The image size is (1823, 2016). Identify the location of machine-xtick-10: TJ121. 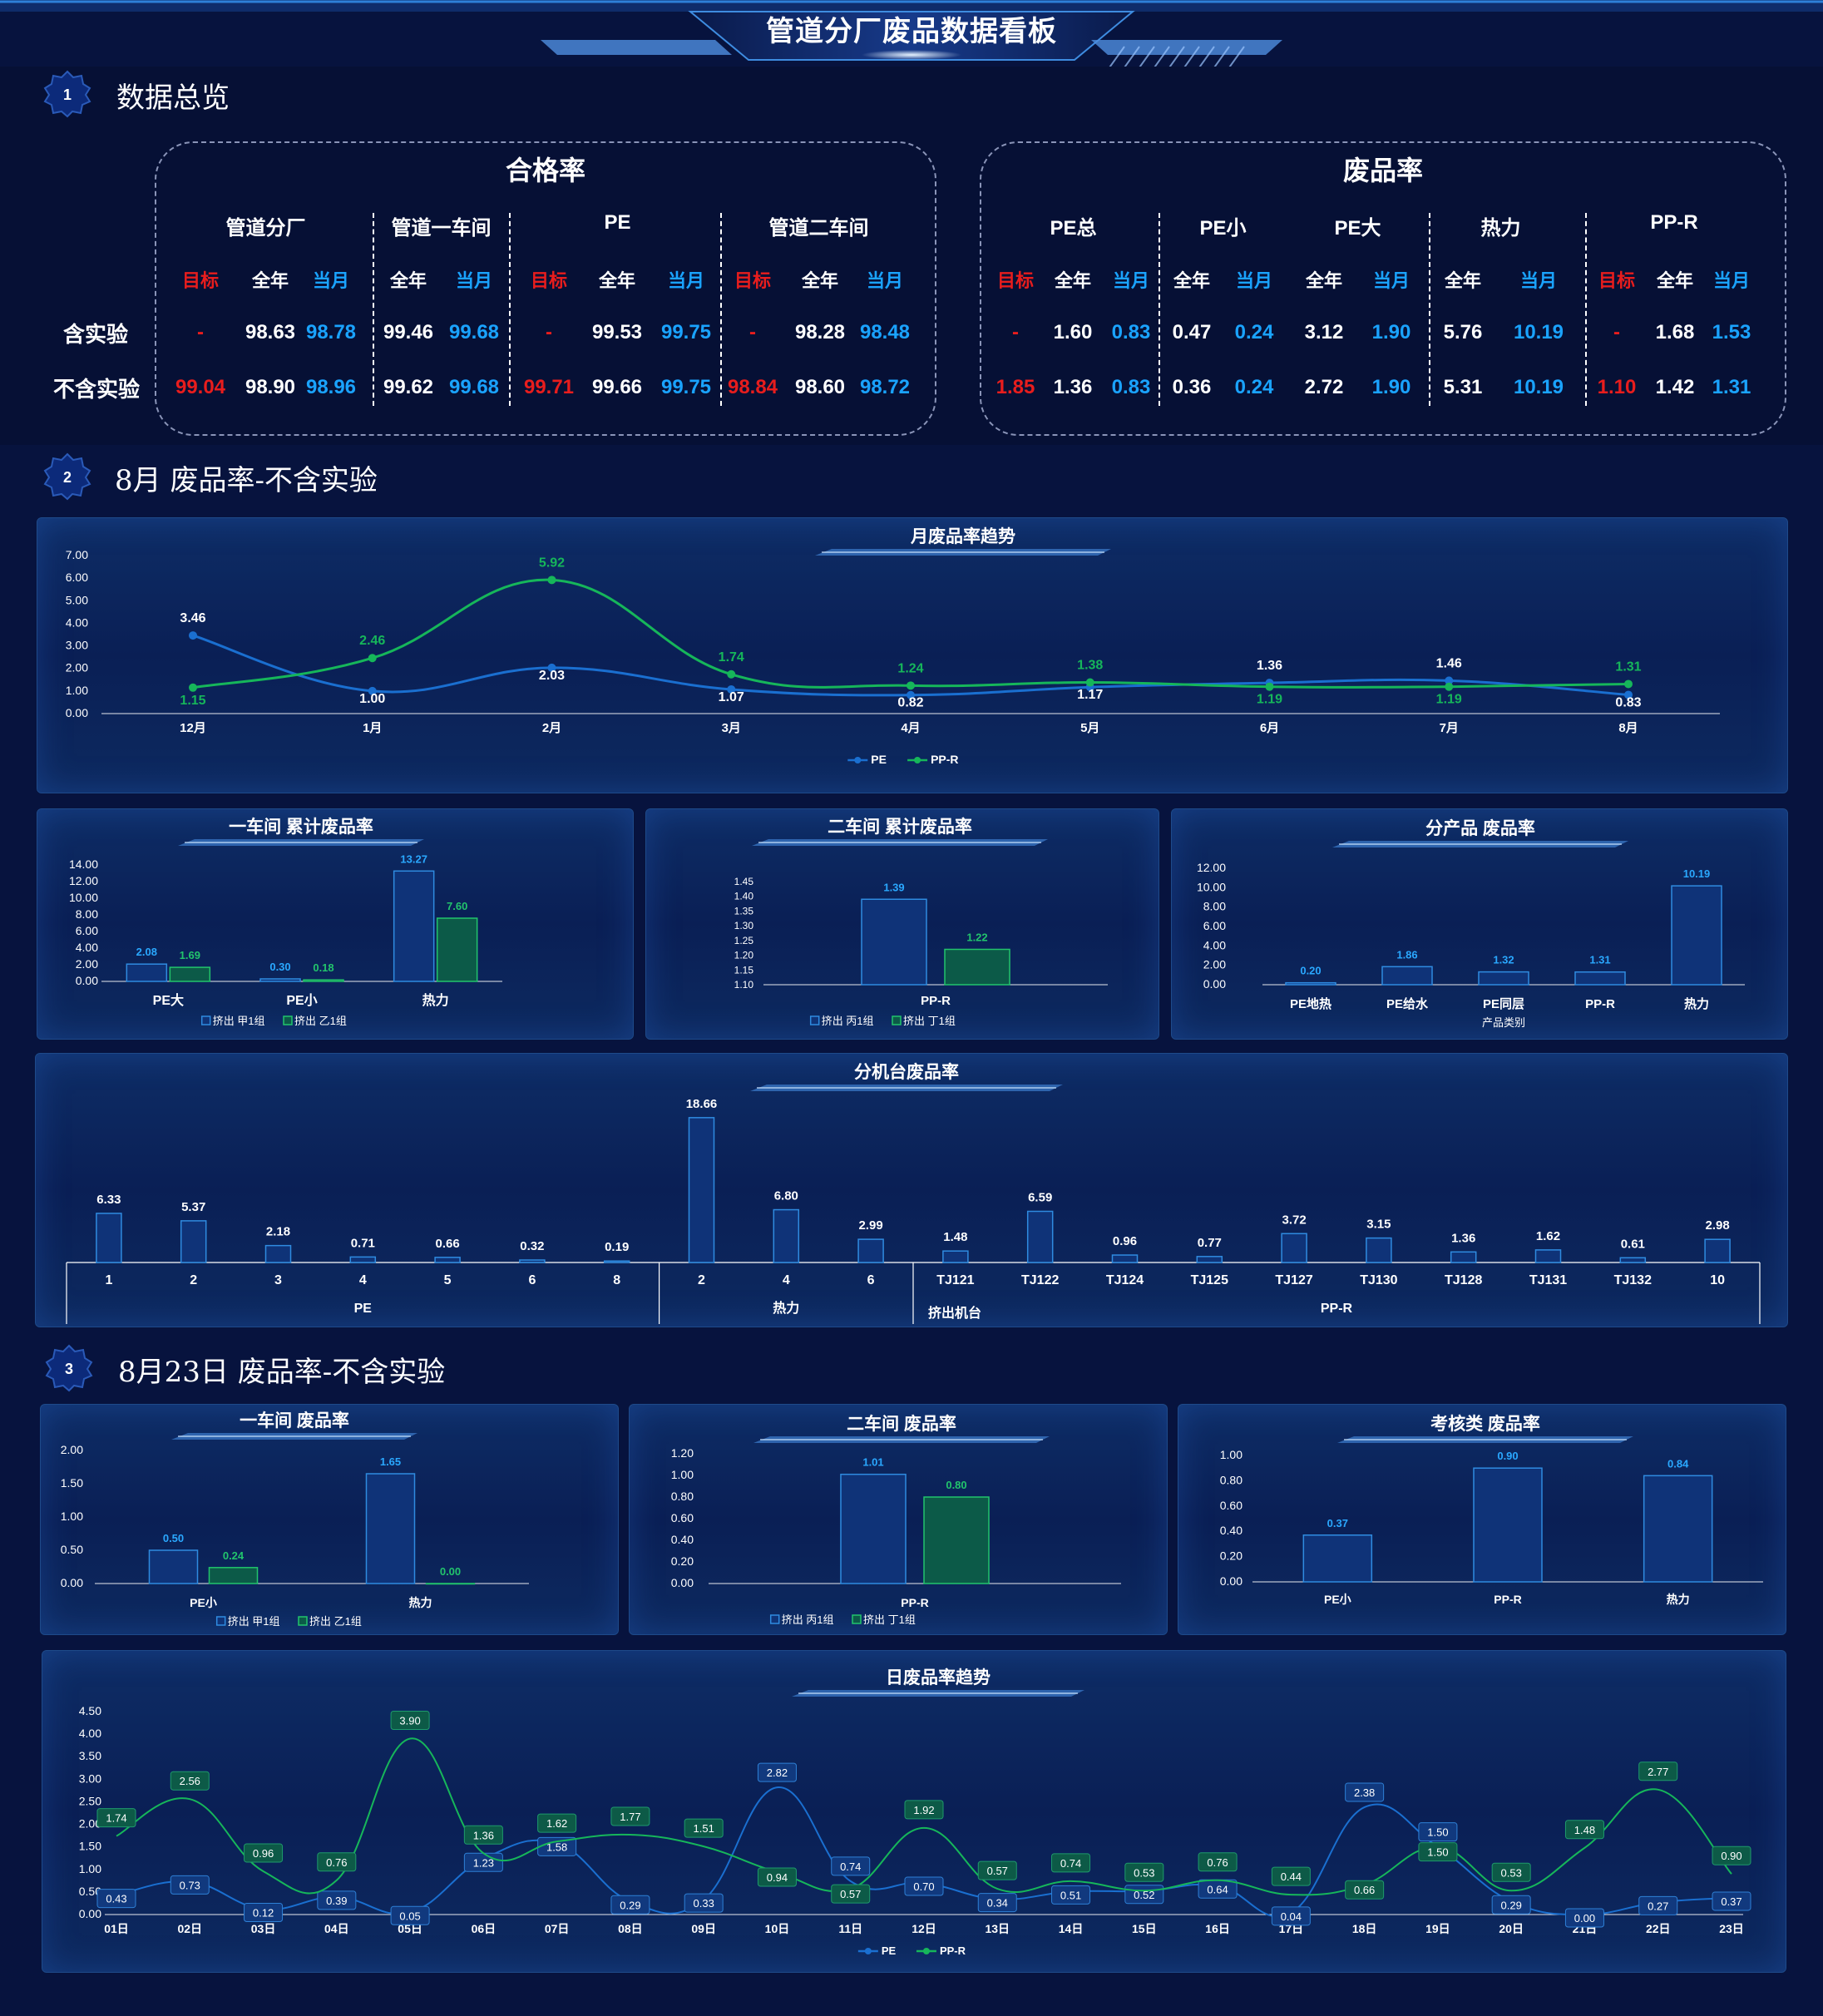
(955, 1280).